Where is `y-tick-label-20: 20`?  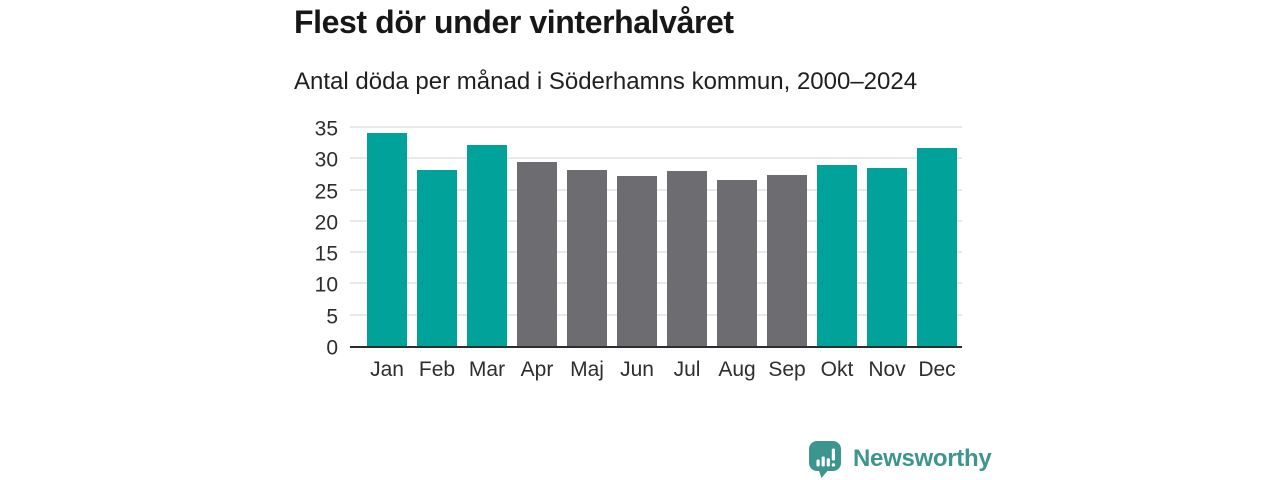
y-tick-label-20: 20 is located at coordinates (326, 223).